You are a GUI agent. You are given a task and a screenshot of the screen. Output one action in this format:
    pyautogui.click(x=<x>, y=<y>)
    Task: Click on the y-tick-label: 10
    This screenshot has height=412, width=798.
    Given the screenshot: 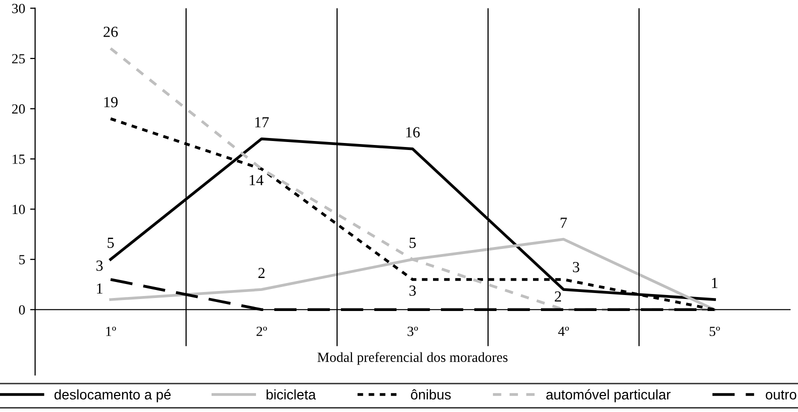 What is the action you would take?
    pyautogui.click(x=18, y=209)
    